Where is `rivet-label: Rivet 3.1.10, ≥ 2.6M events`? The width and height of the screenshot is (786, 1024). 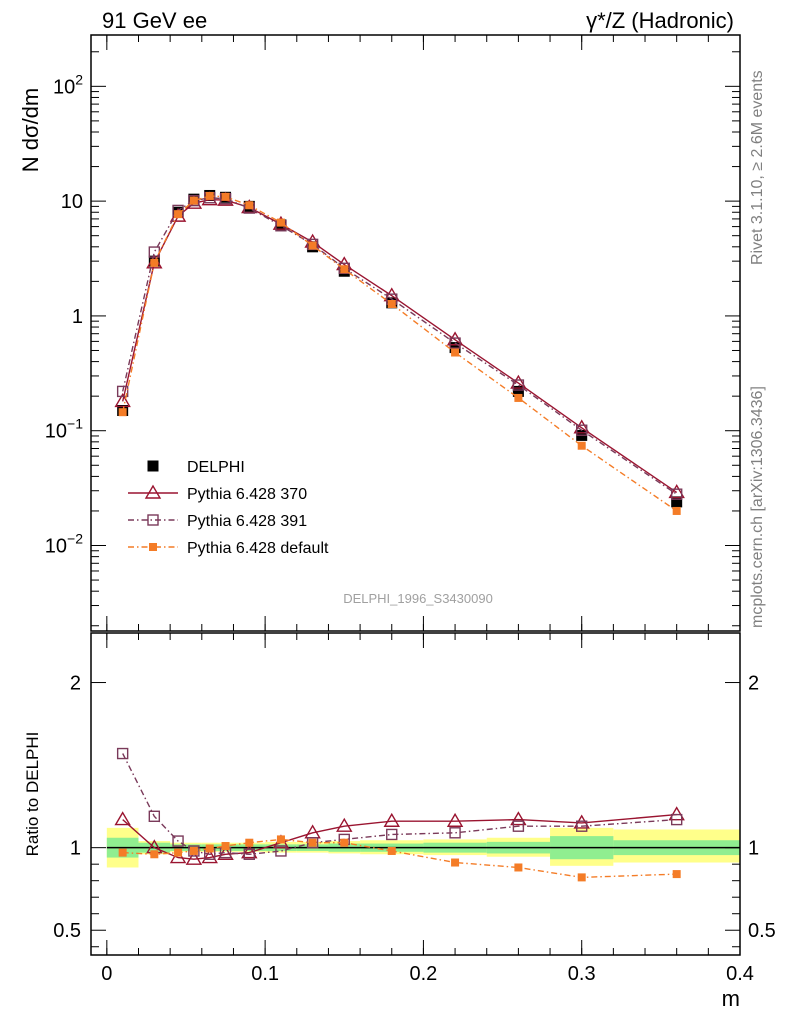
rivet-label: Rivet 3.1.10, ≥ 2.6M events is located at coordinates (757, 167).